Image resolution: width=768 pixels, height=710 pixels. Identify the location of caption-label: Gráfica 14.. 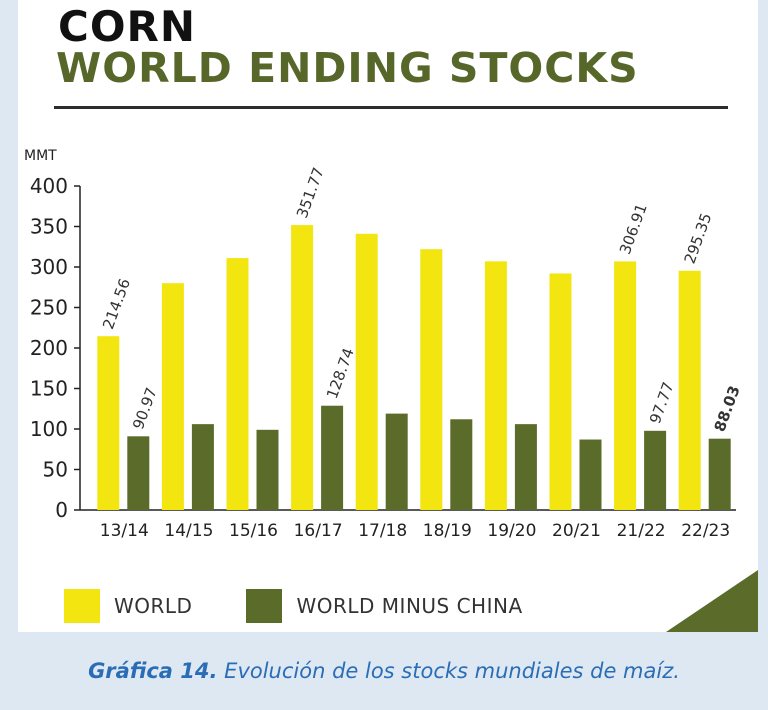
(153, 671).